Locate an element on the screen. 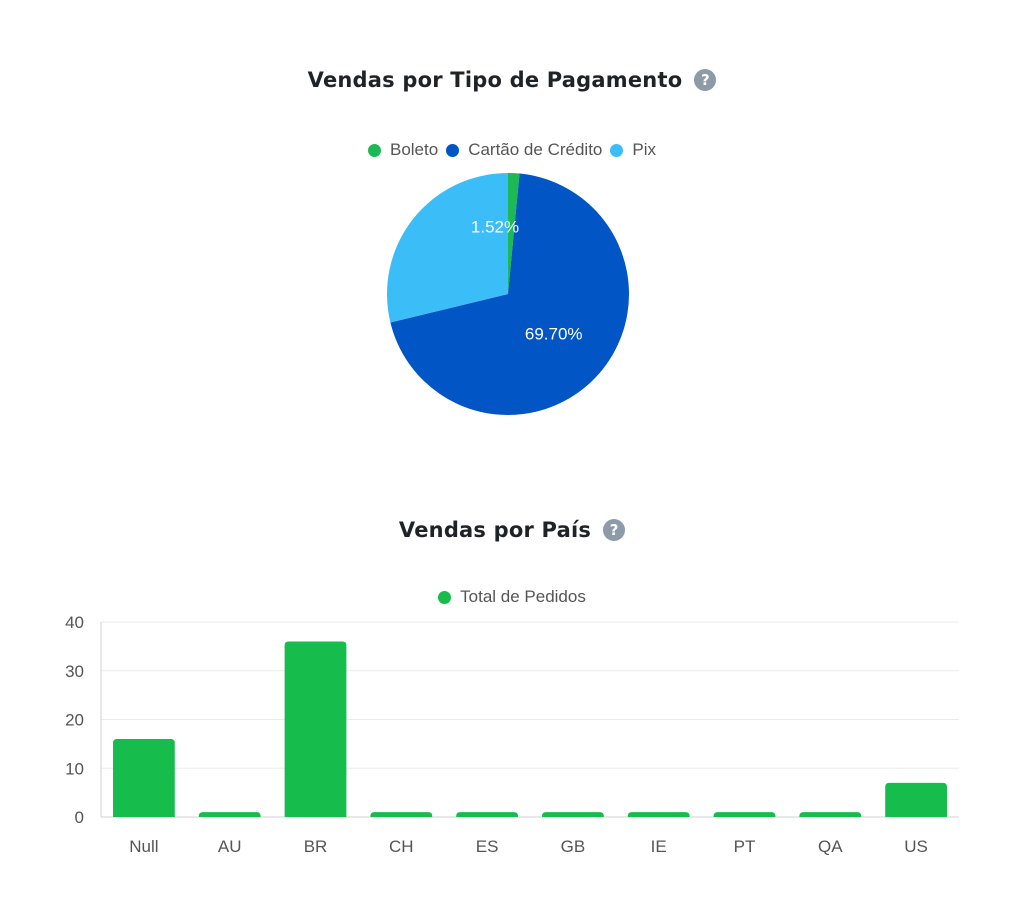  bar-br is located at coordinates (315, 729).